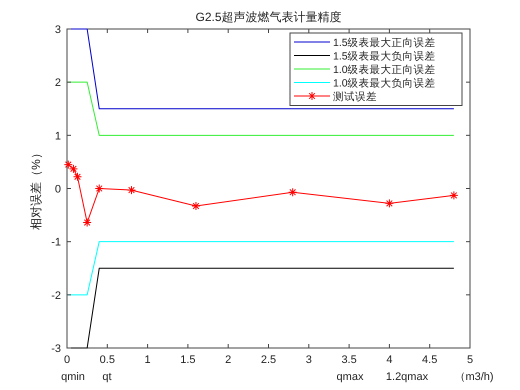 The width and height of the screenshot is (520, 390). Describe the element at coordinates (36, 188) in the screenshot. I see `y-axis-title: 相对误差（%）` at that location.